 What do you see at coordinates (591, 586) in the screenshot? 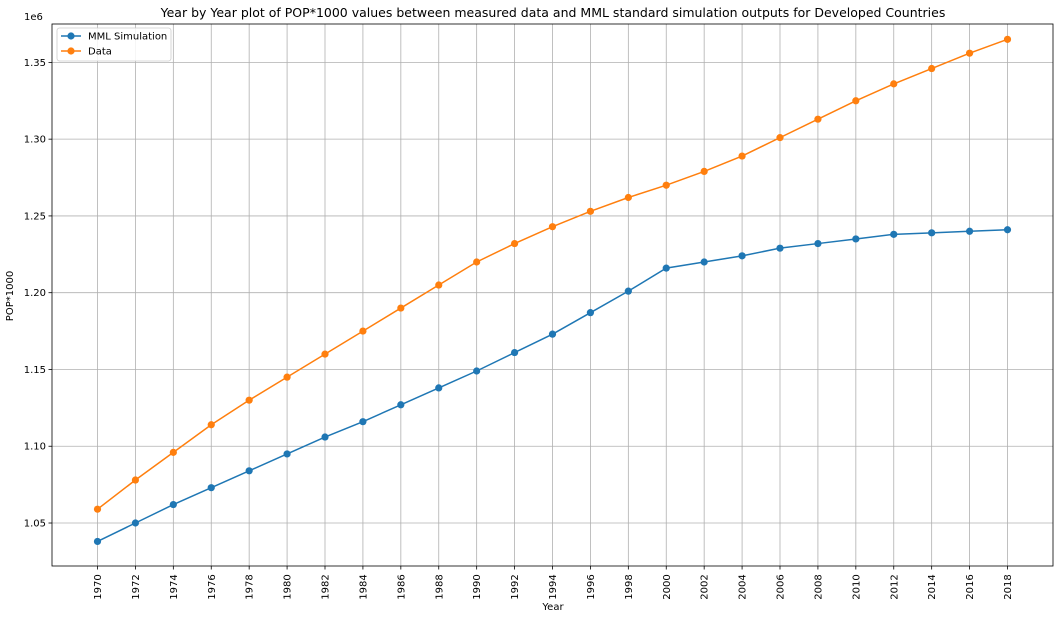
I see `x-tick-label: 1996` at bounding box center [591, 586].